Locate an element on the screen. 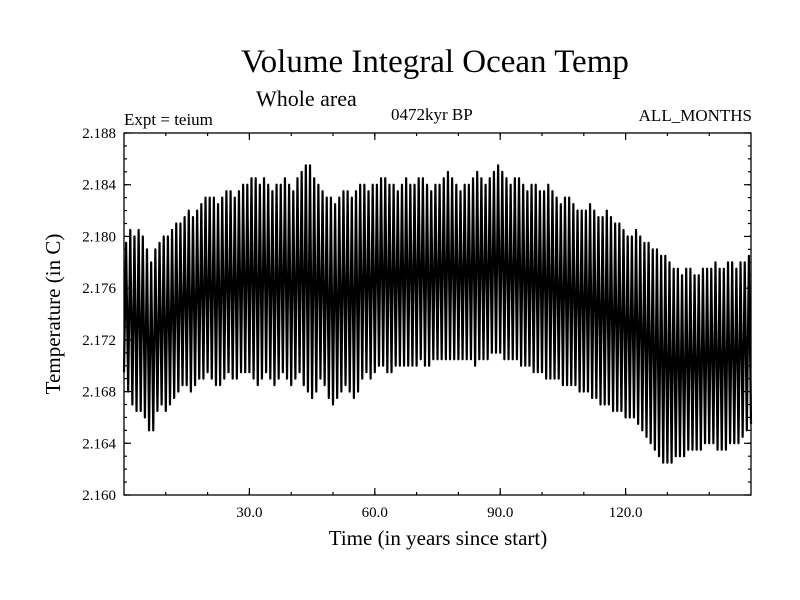  season-label: ALL_MONTHS is located at coordinates (695, 115).